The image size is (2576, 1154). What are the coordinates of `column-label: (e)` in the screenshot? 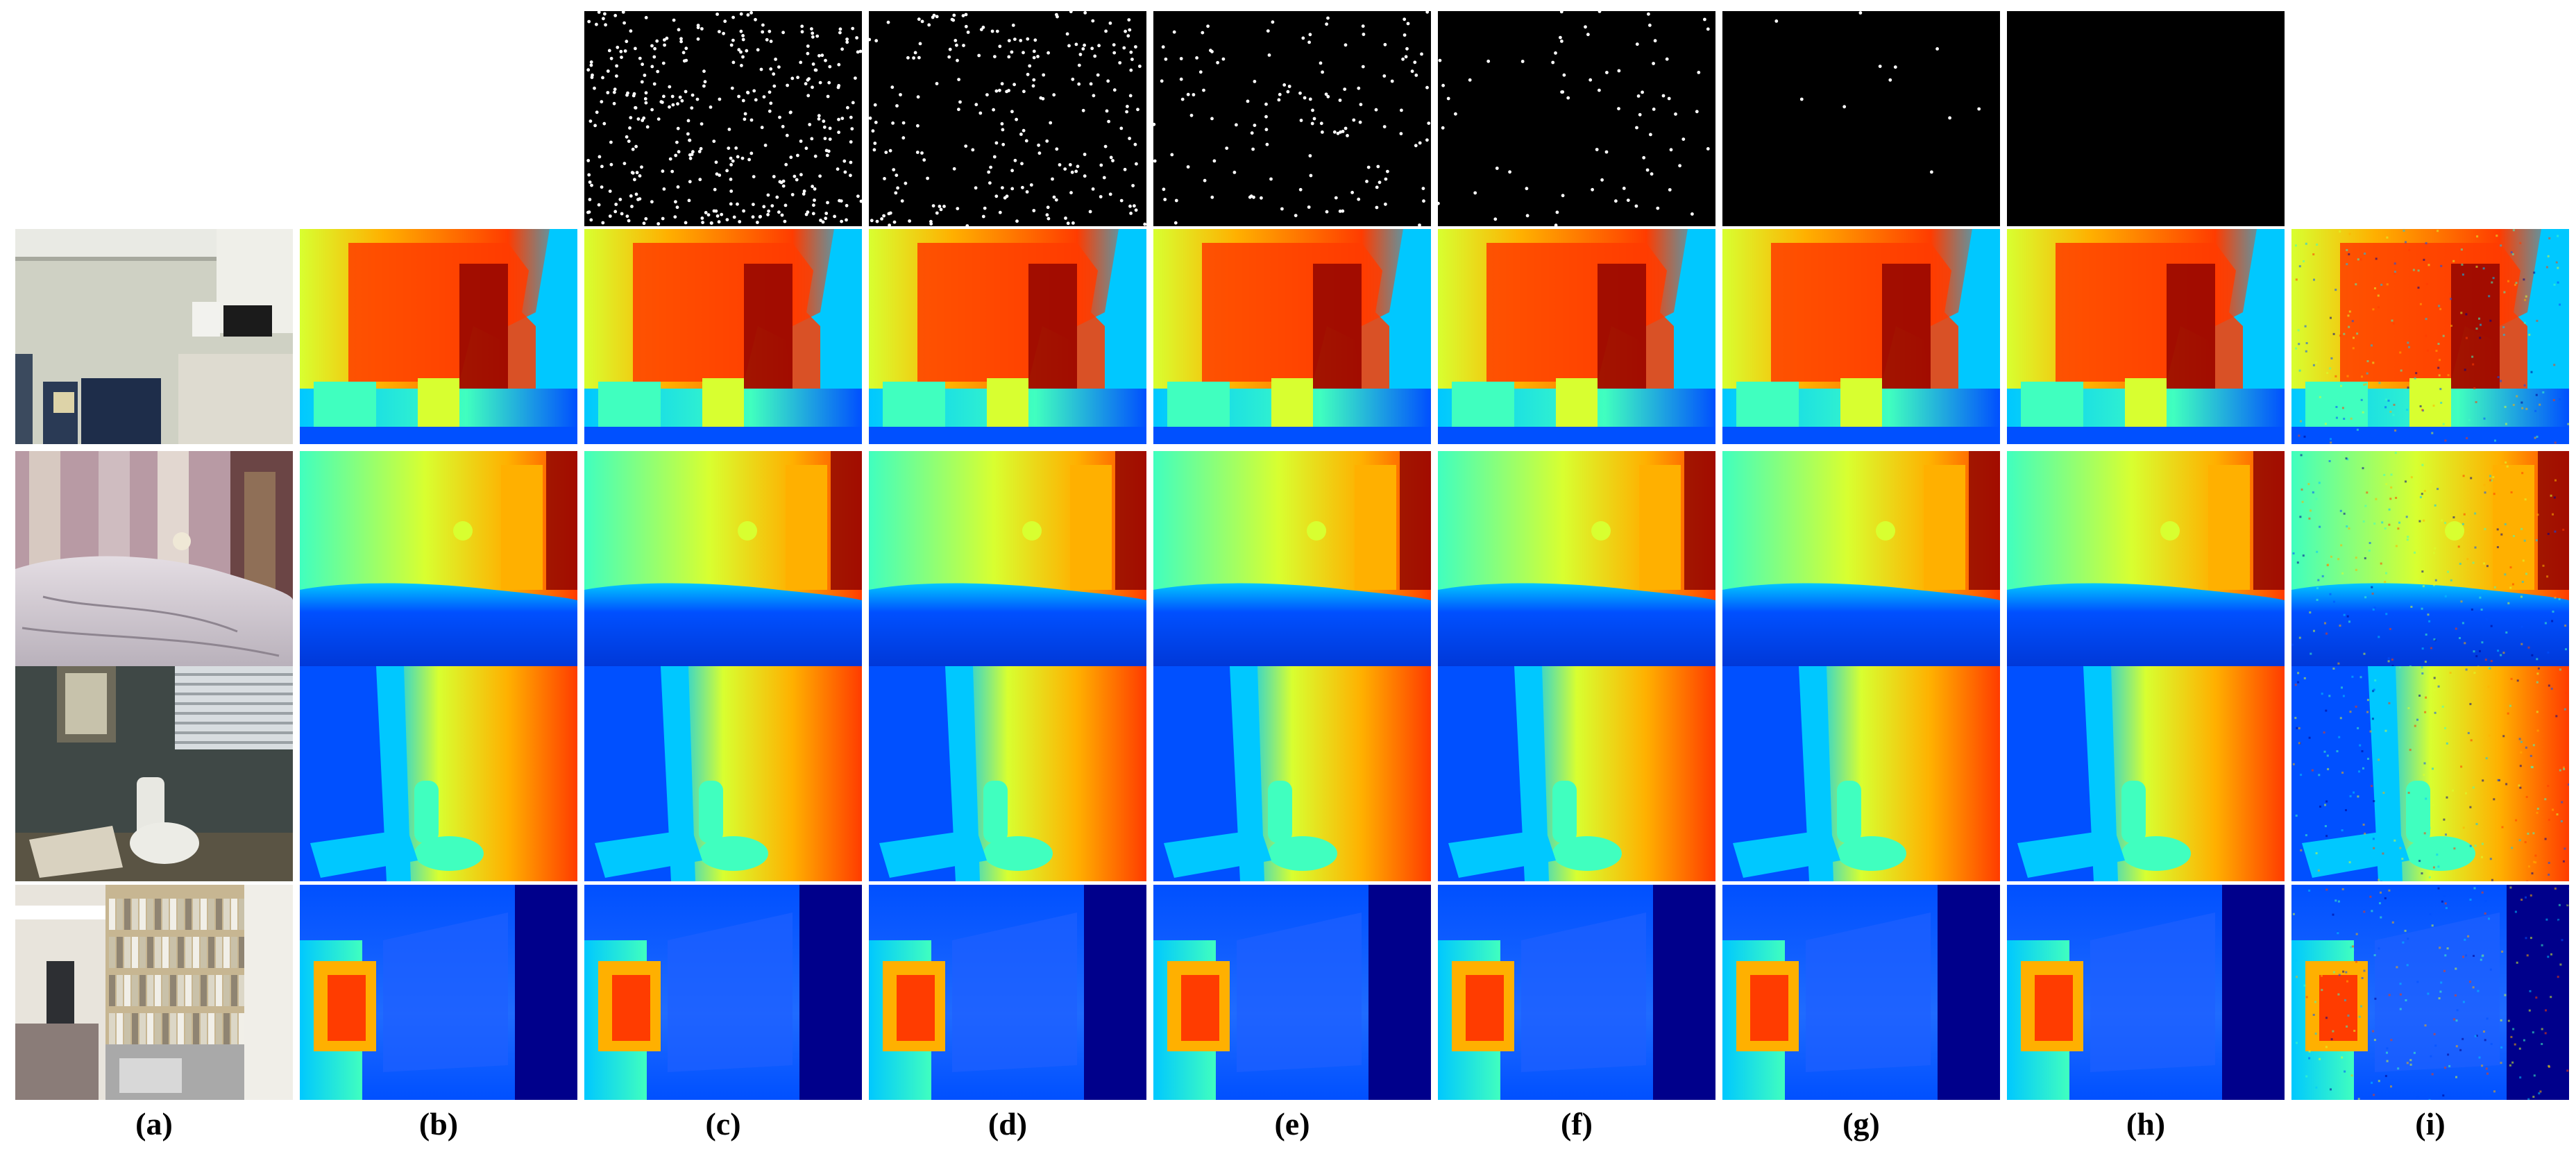 It's located at (1292, 1124).